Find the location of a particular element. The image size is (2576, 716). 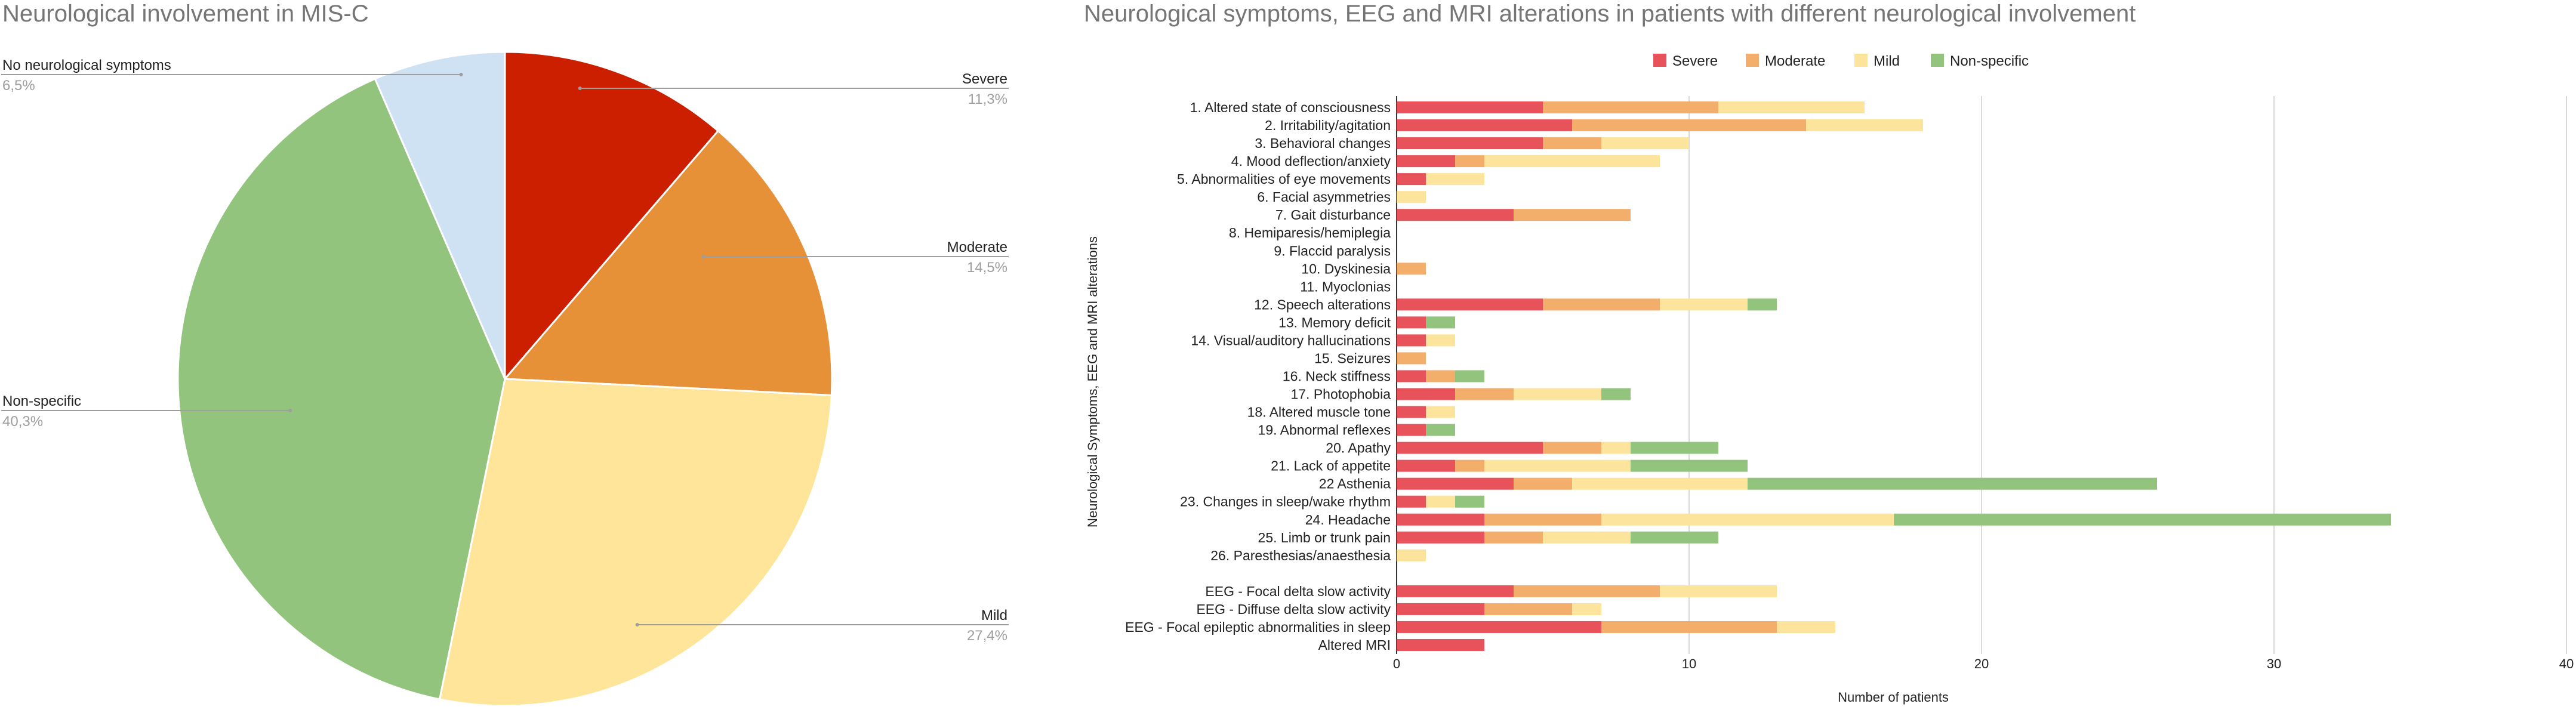

category-label: 17. Photophobia is located at coordinates (1340, 394).